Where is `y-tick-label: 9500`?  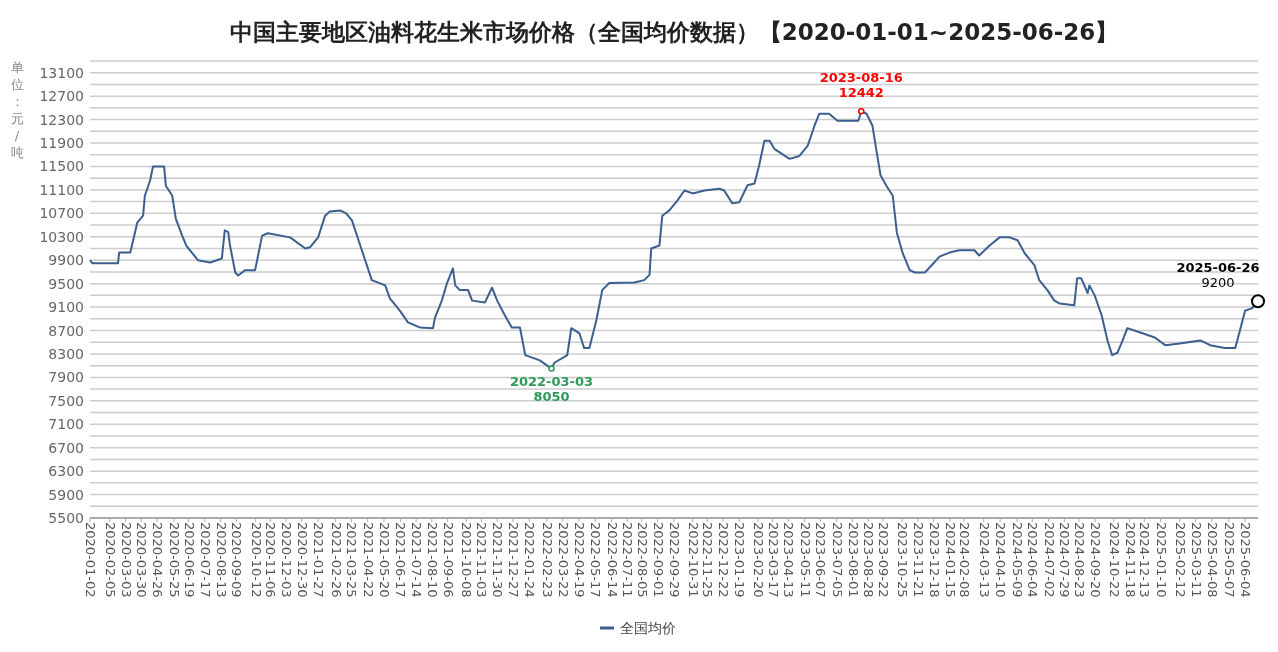 y-tick-label: 9500 is located at coordinates (66, 283).